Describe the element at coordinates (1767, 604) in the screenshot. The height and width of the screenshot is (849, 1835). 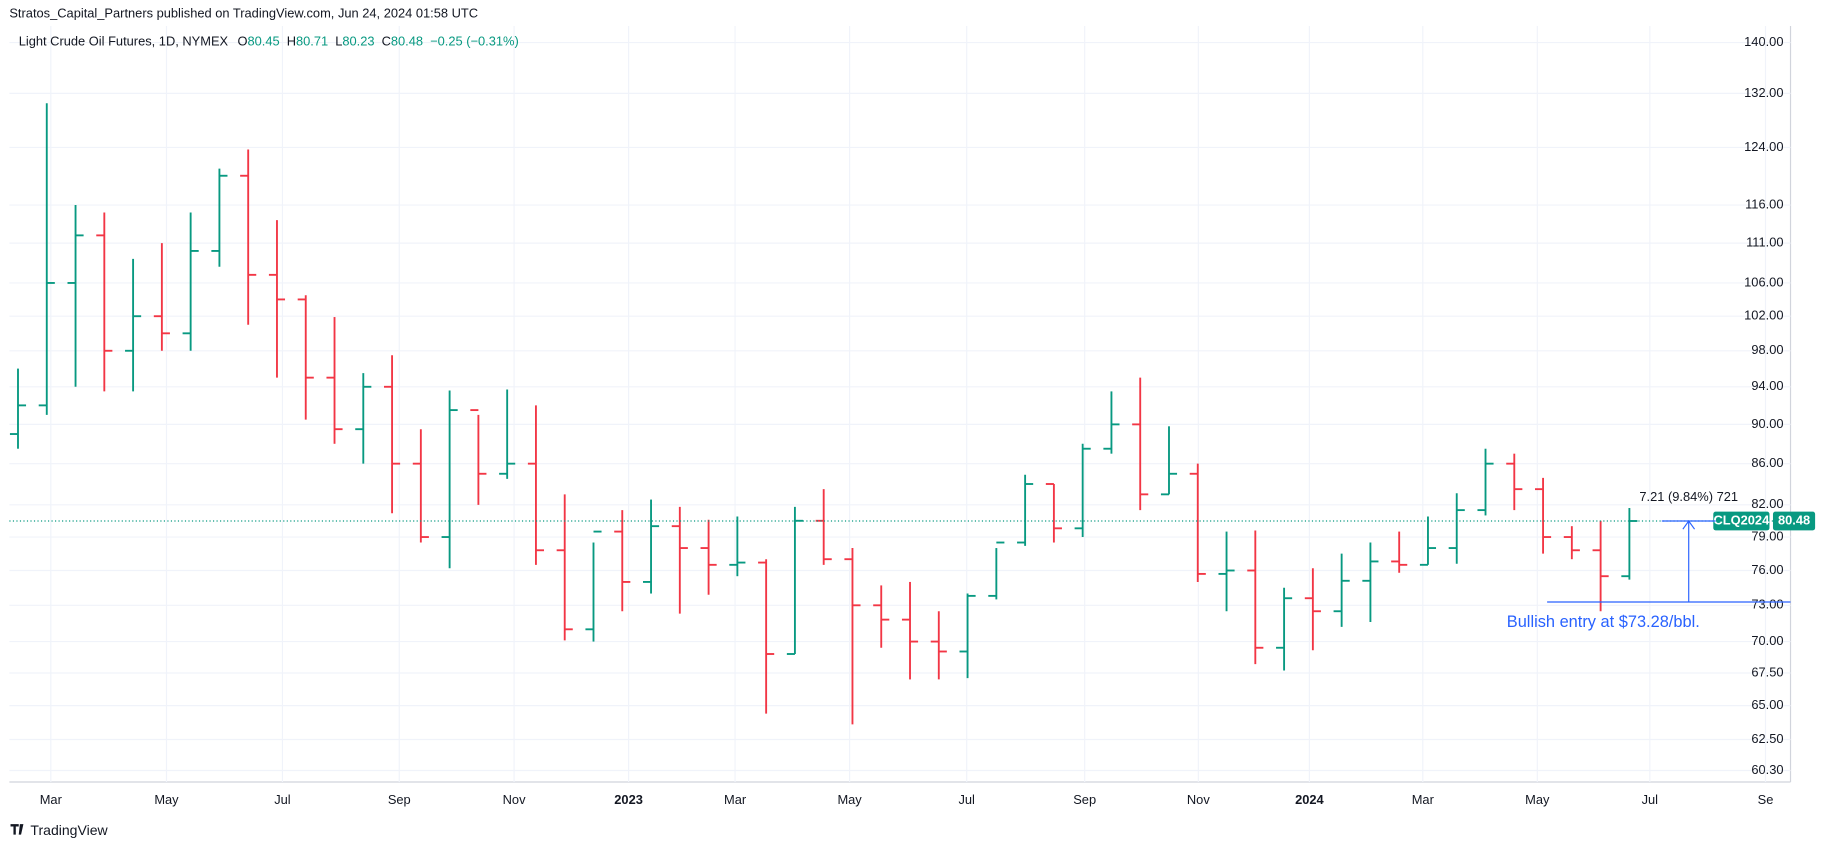
I see `y-tick-label: 73.00` at that location.